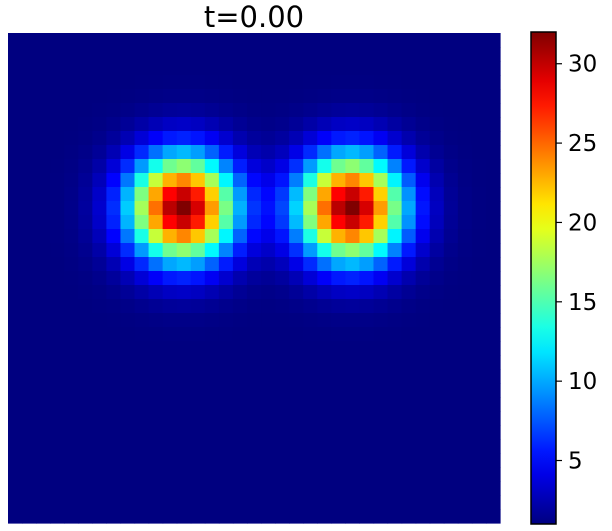 The height and width of the screenshot is (531, 612). Describe the element at coordinates (582, 223) in the screenshot. I see `colorbar-tick-label: 20` at that location.